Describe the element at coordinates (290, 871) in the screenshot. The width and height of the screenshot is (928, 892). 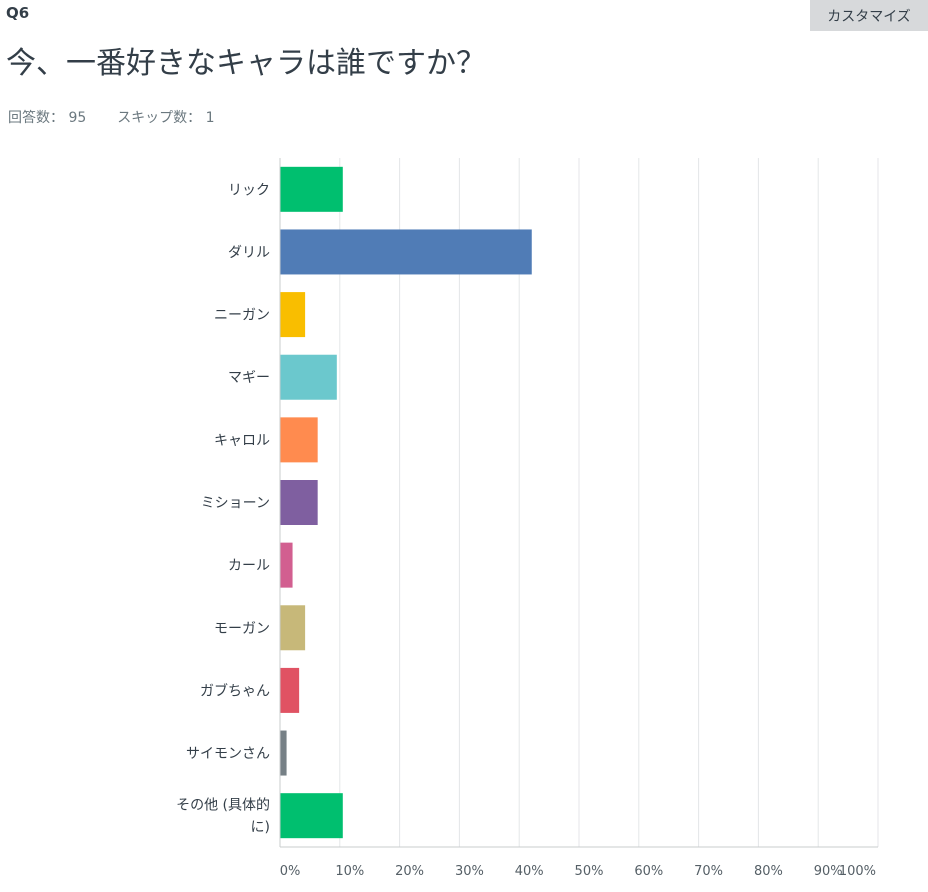
I see `x-tick-label: 0%` at that location.